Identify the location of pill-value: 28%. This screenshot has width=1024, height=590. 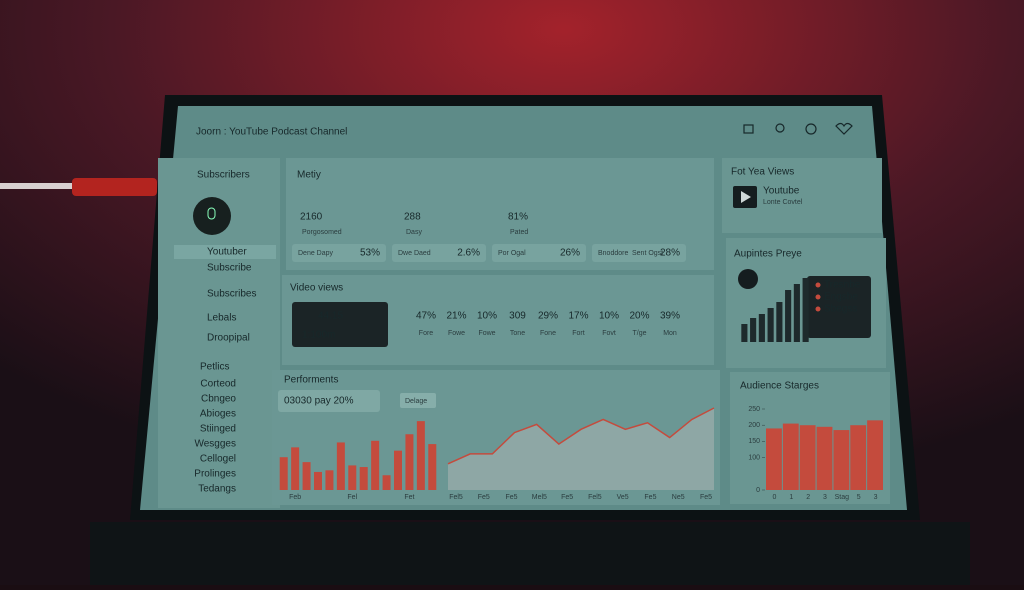
(670, 253).